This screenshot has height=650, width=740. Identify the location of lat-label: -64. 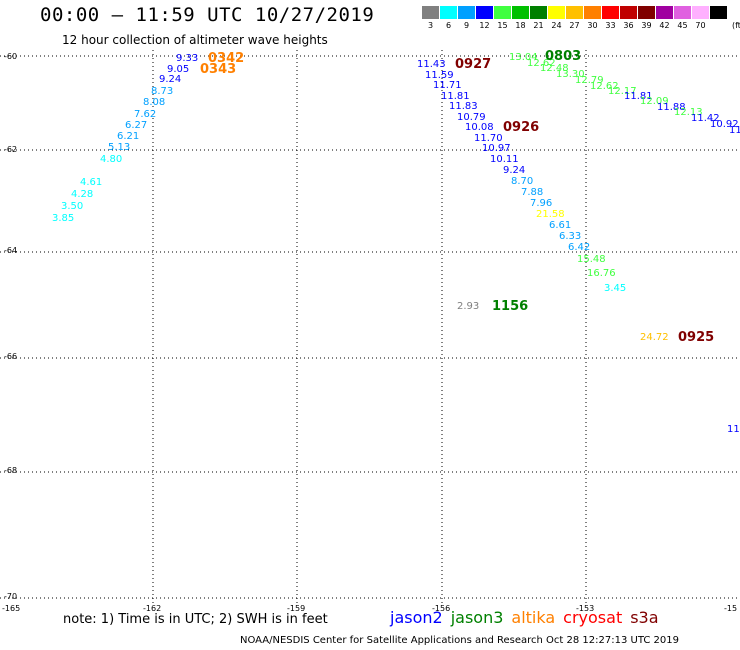
(11, 250).